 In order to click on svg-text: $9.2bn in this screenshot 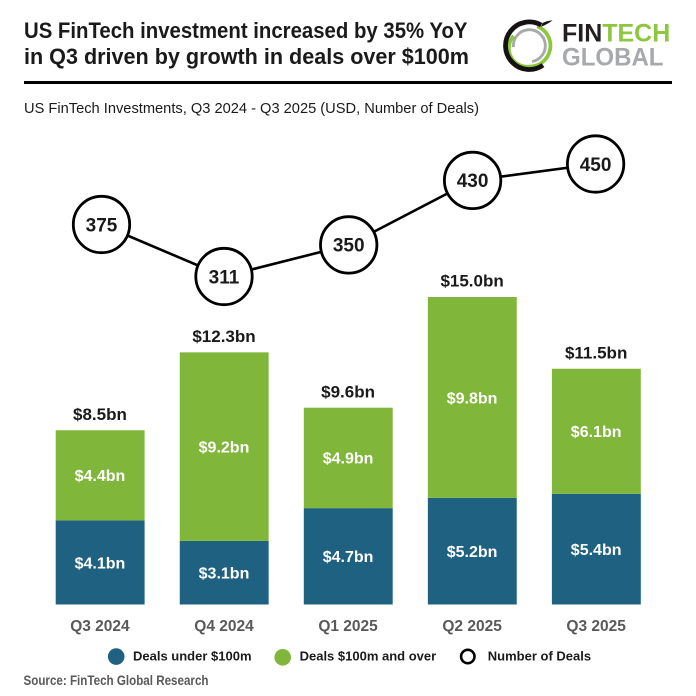, I will do `click(224, 448)`.